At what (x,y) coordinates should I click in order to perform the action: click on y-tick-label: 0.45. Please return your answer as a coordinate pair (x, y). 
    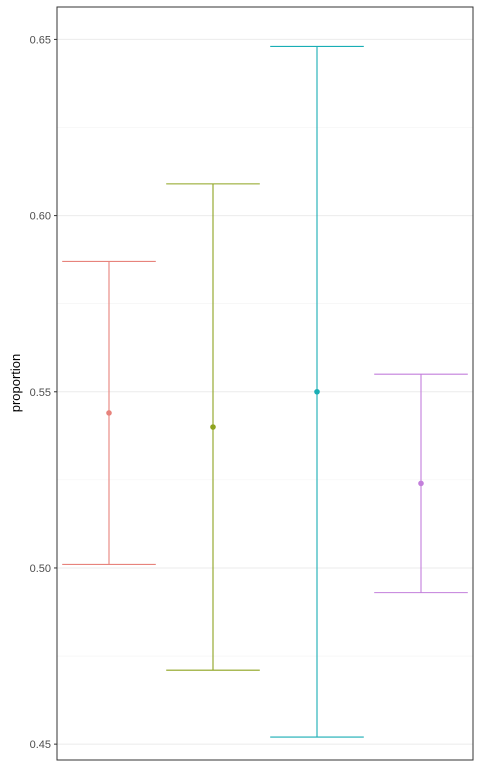
    Looking at the image, I should click on (40, 745).